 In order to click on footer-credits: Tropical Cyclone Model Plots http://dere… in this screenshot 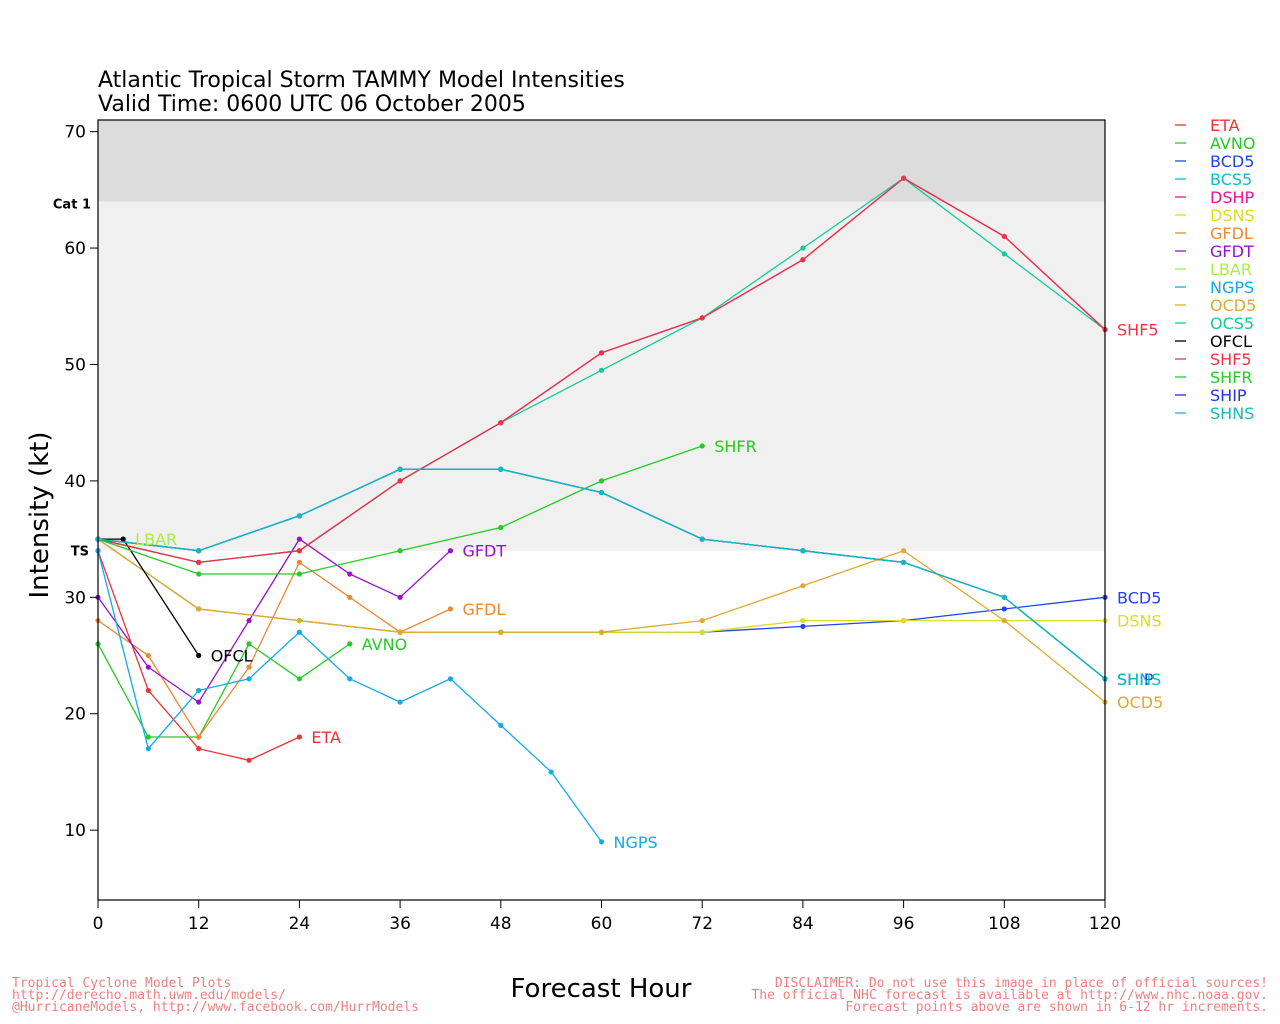, I will do `click(215, 995)`.